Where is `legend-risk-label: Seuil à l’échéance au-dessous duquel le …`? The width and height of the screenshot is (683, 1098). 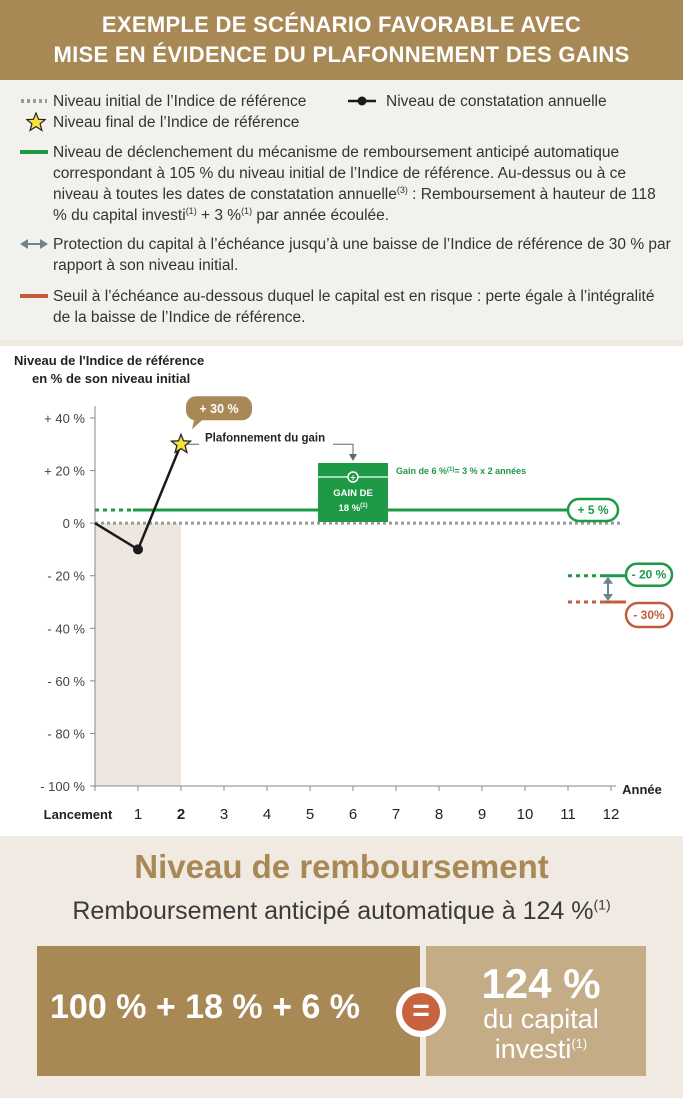
legend-risk-label: Seuil à l’échéance au-dessous duquel le … is located at coordinates (354, 307).